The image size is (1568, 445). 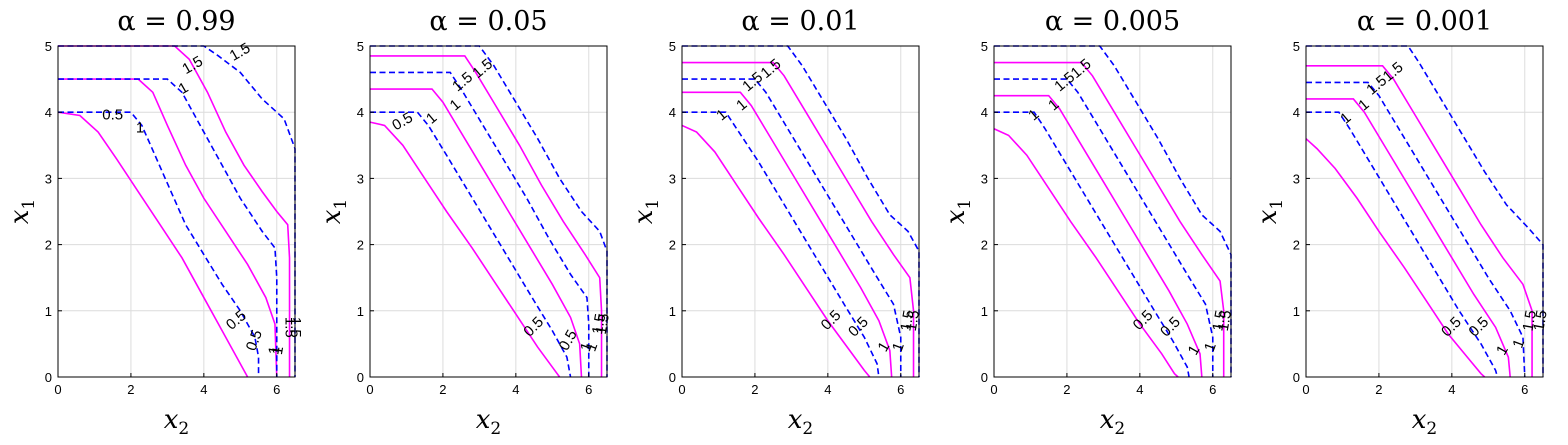 I want to click on chart-title: α = 0.99, so click(x=176, y=21).